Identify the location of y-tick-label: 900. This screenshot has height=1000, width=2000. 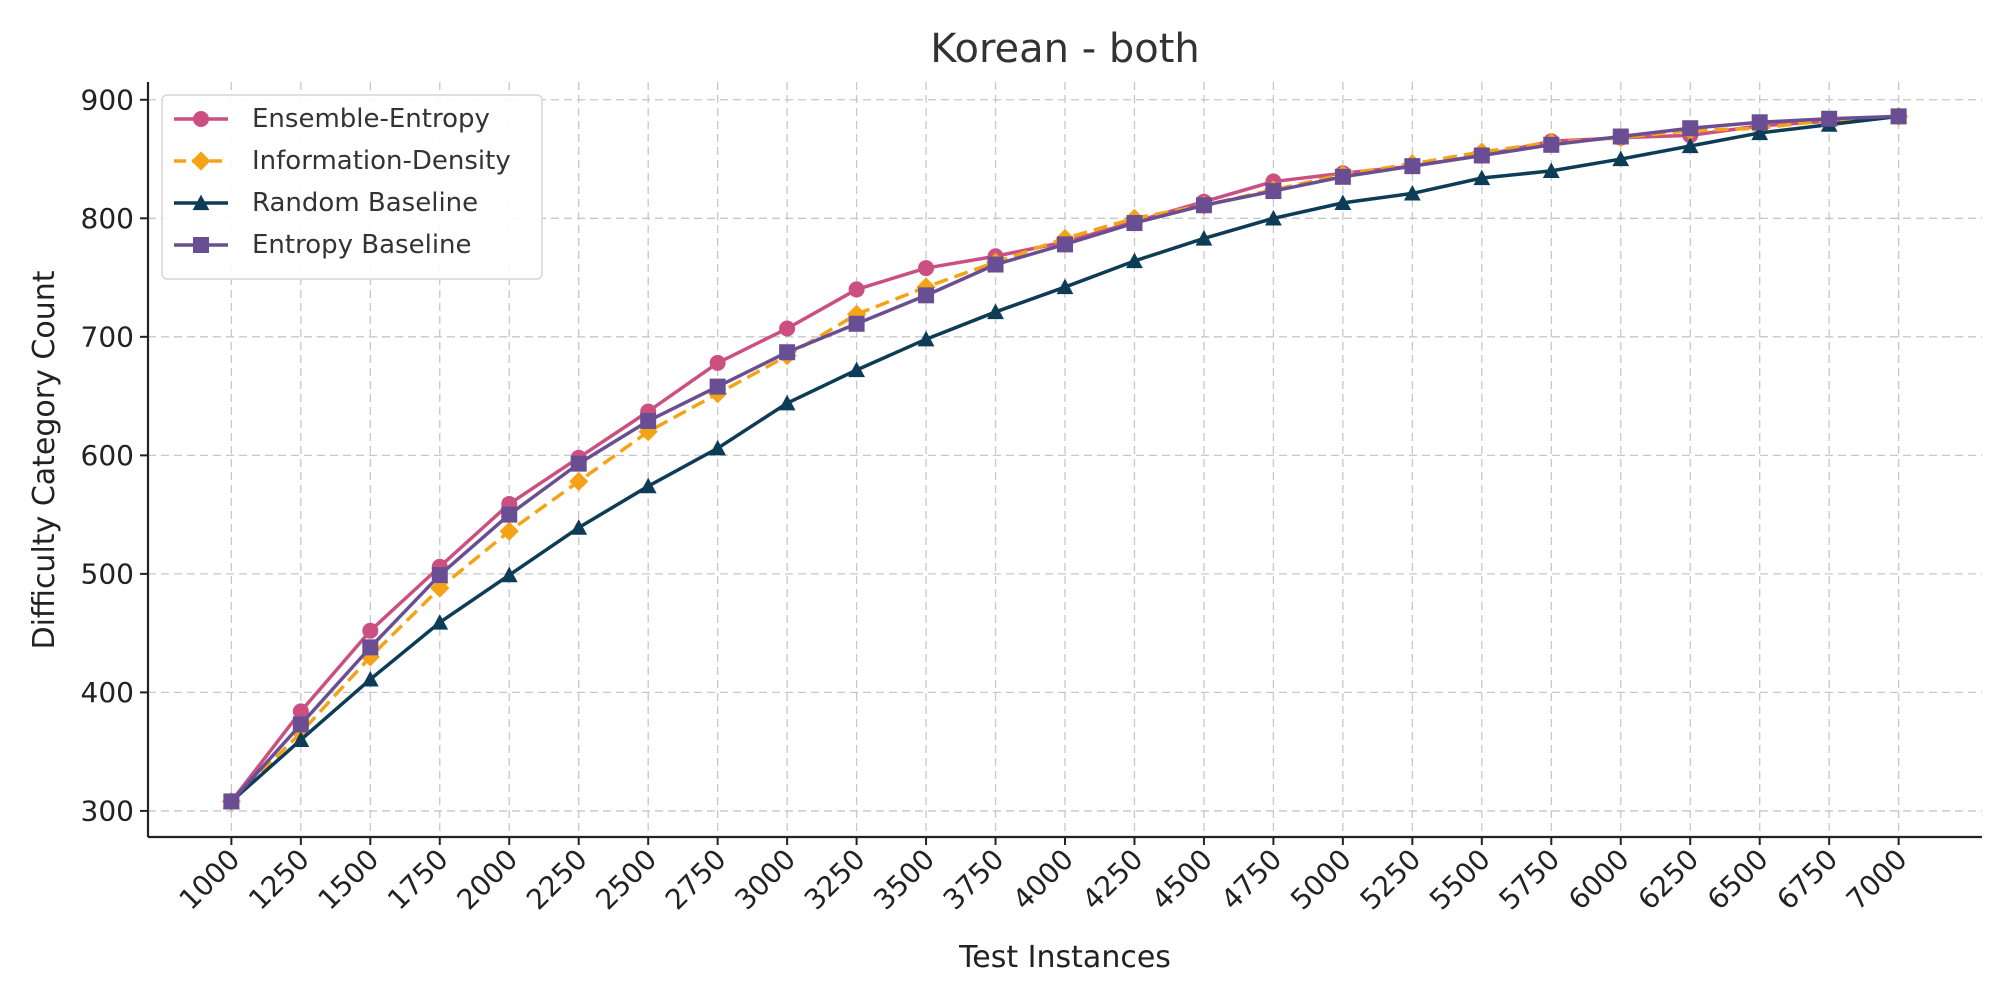
(107, 99).